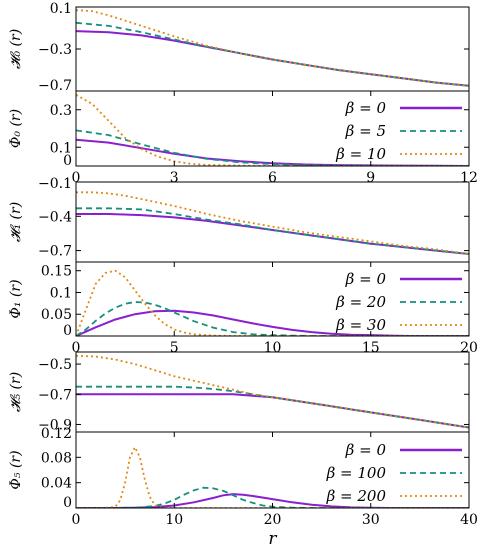 The height and width of the screenshot is (550, 489). Describe the element at coordinates (371, 520) in the screenshot. I see `x-tick-label: 30` at that location.